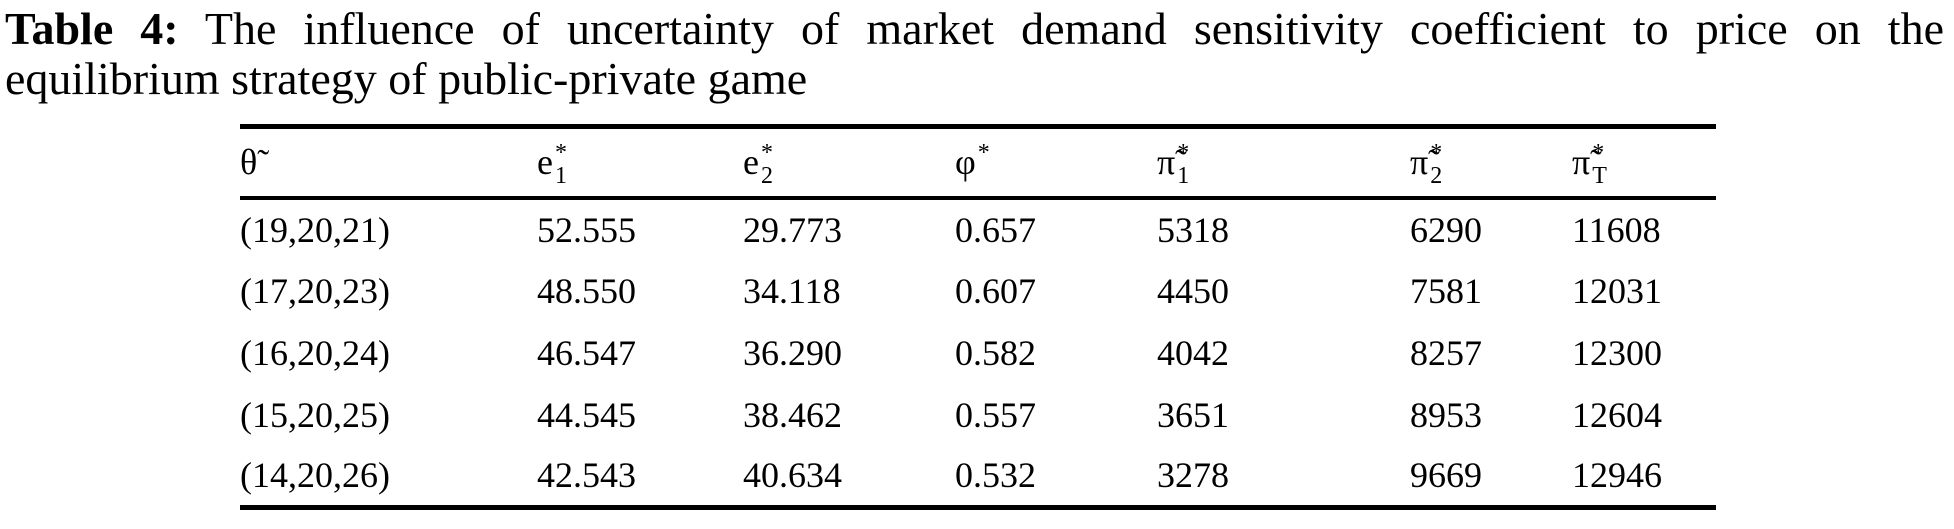 This screenshot has height=529, width=1954. Describe the element at coordinates (1193, 352) in the screenshot. I see `table-cell: 4042` at that location.